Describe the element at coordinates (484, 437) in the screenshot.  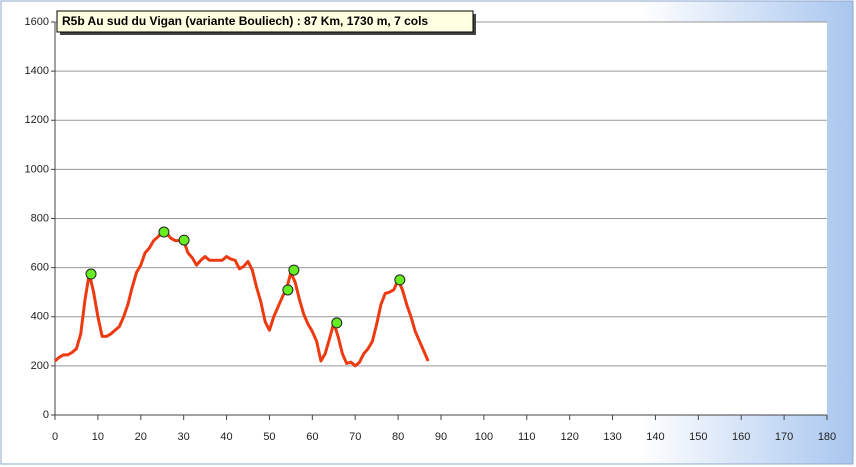
I see `x-tick-label: 100` at that location.